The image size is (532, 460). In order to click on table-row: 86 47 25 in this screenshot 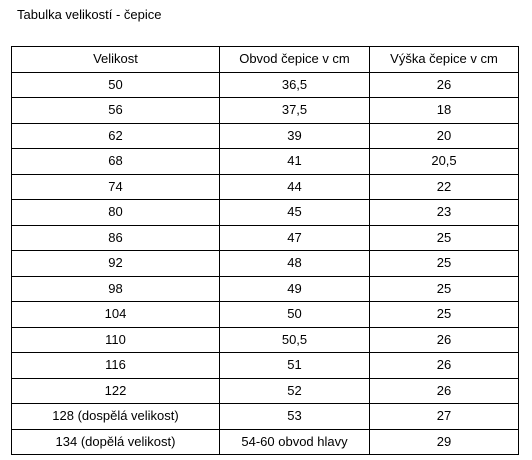, I will do `click(265, 237)`.